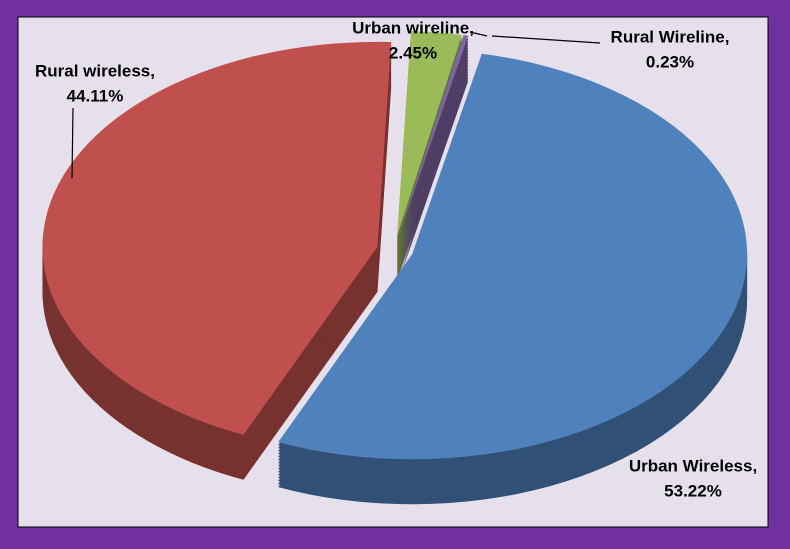  Describe the element at coordinates (413, 27) in the screenshot. I see `data-label-name: Urban wireline,` at that location.